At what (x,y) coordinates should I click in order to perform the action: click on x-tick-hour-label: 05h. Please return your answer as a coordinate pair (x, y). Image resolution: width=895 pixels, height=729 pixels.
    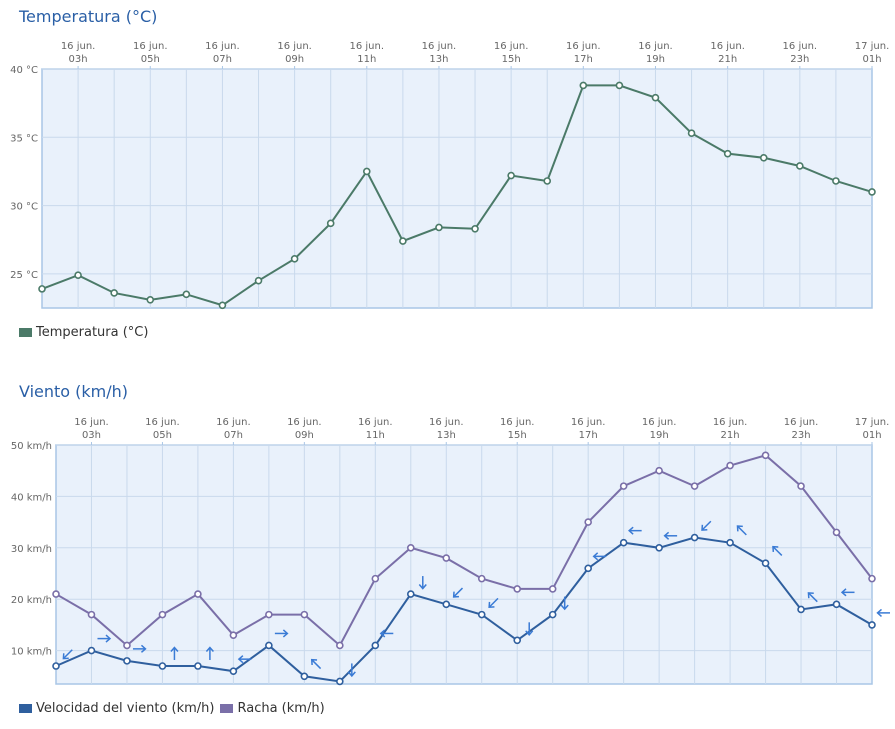
    Looking at the image, I should click on (150, 59).